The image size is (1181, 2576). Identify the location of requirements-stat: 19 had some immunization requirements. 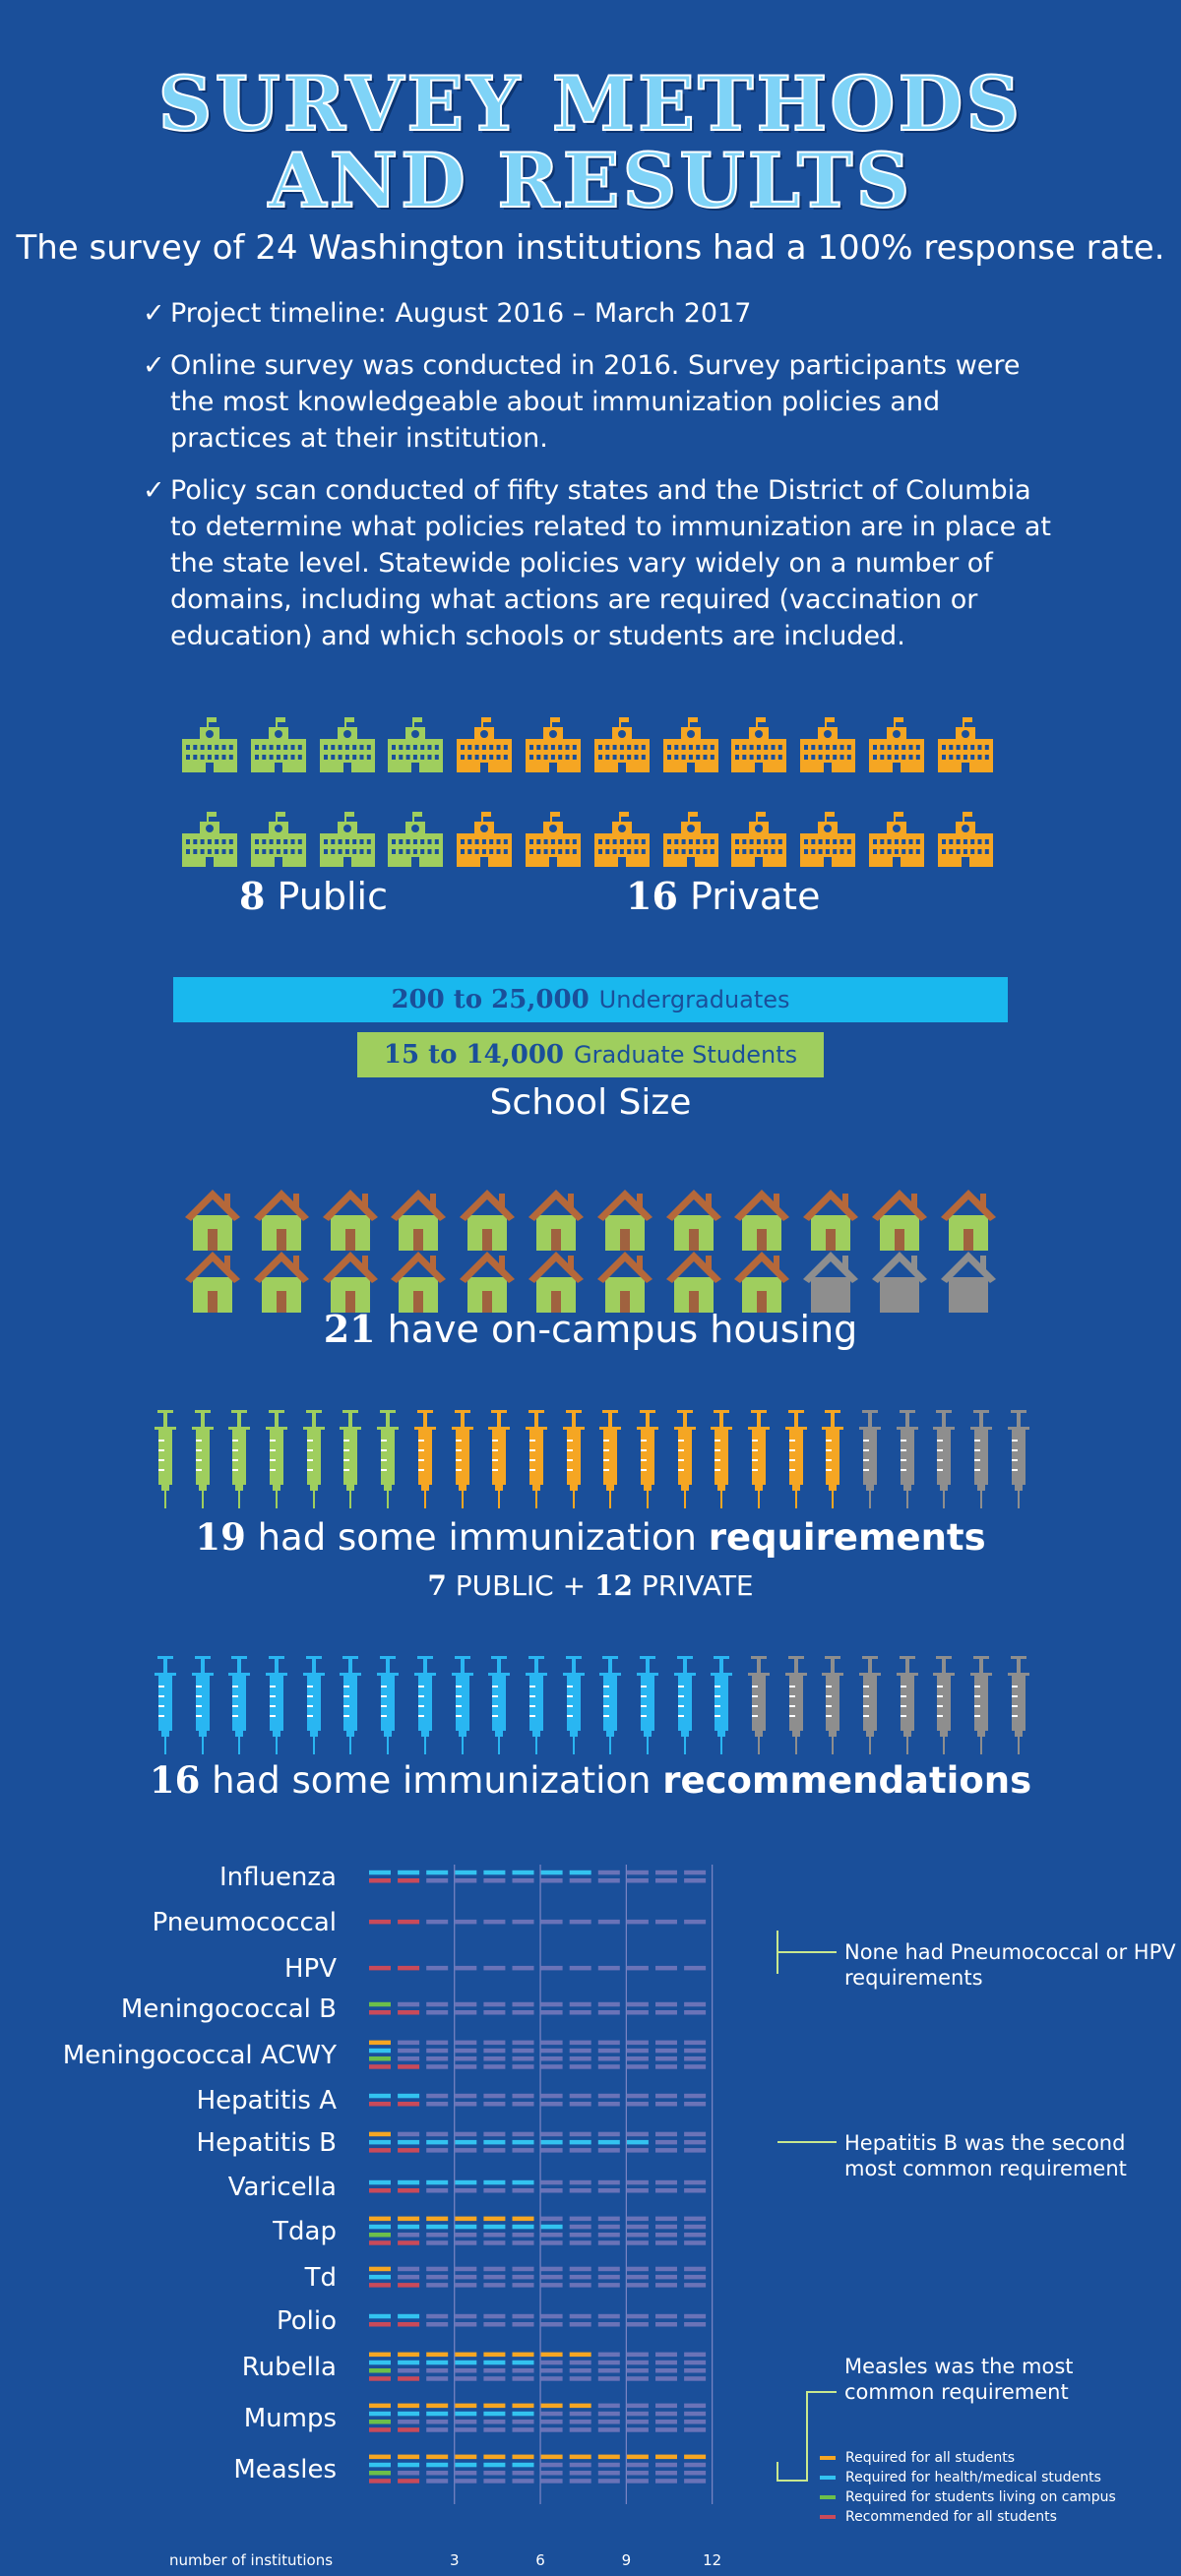
(590, 1537).